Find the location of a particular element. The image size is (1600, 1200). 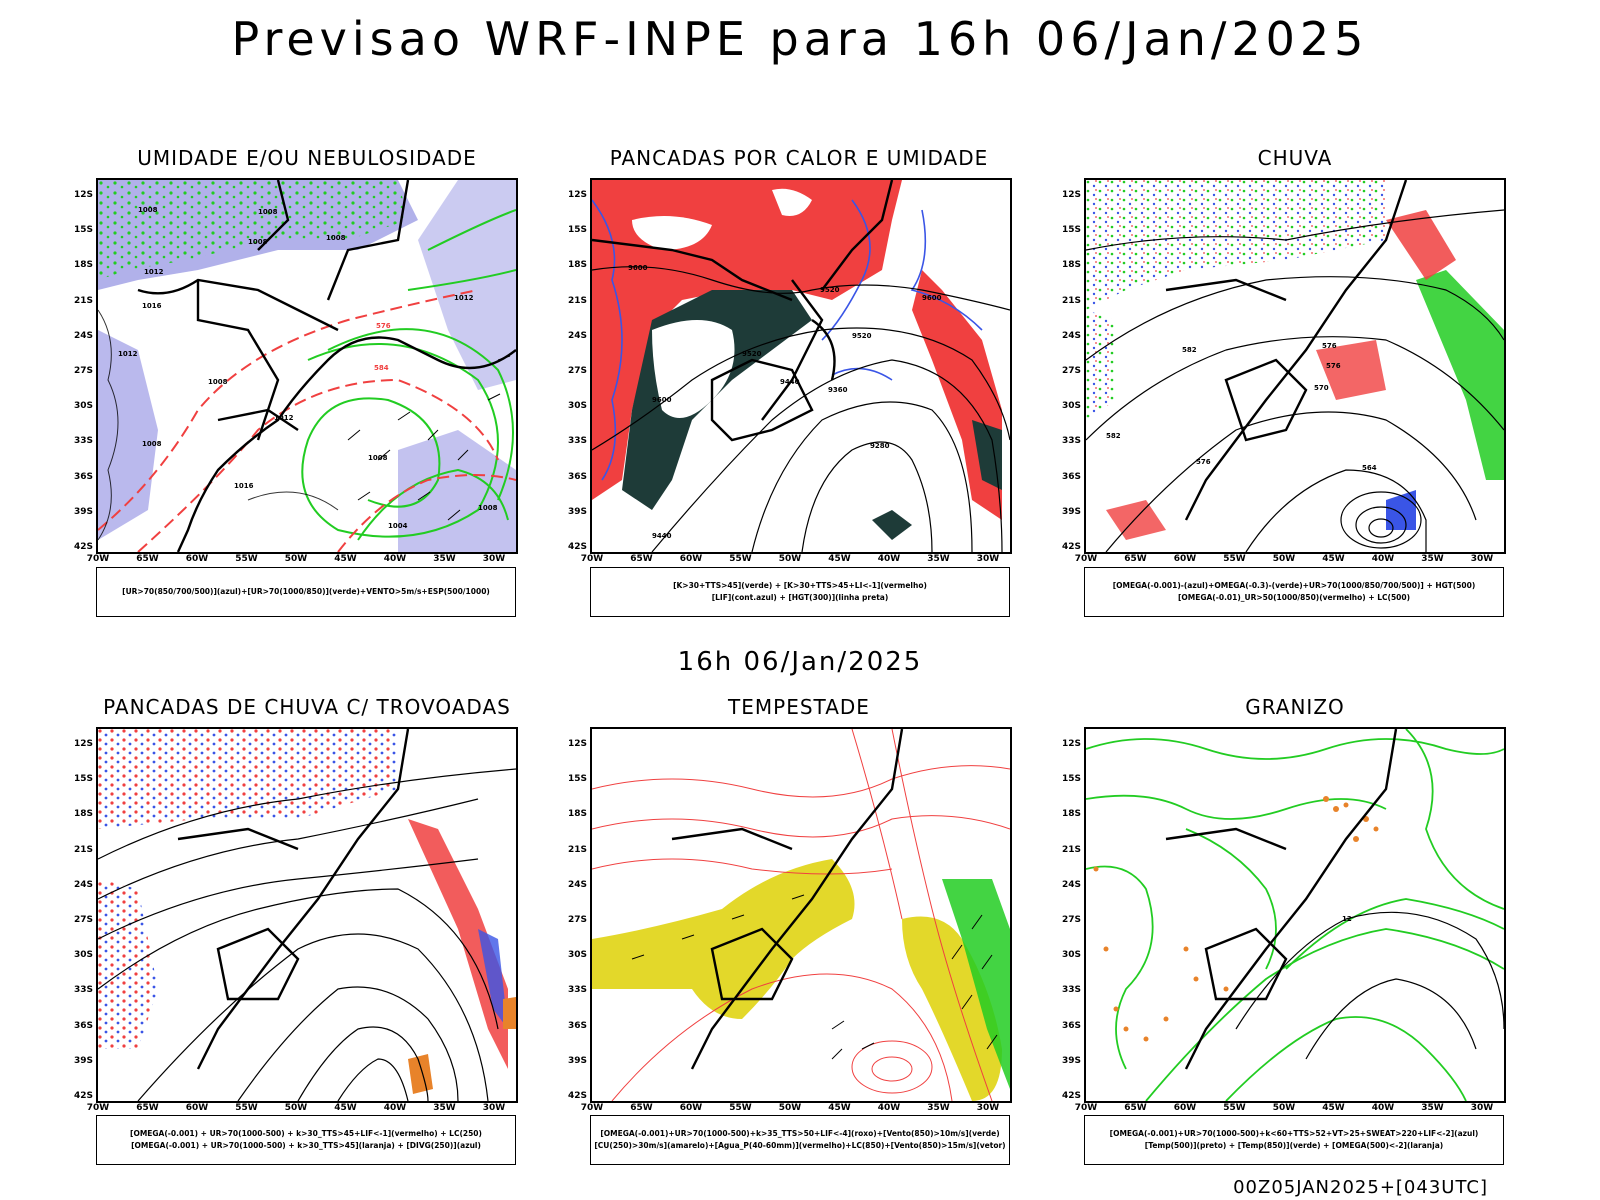

panel-title-pancadas-calor: PANCADAS POR CALOR E UMIDADE is located at coordinates (799, 158).